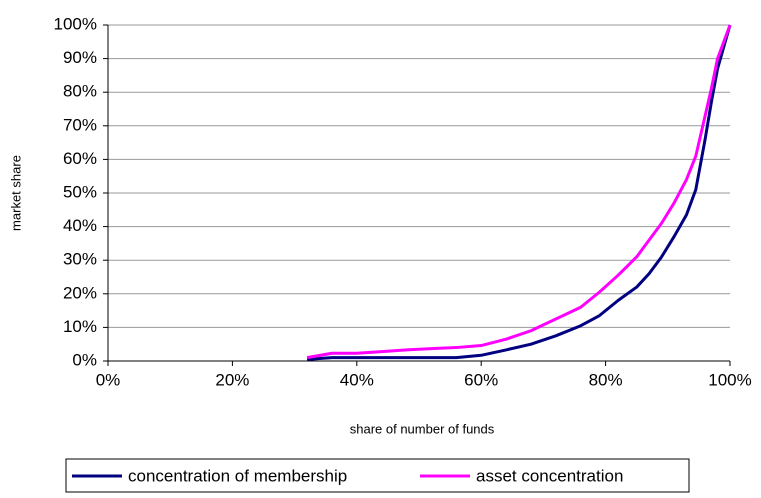  What do you see at coordinates (80, 225) in the screenshot?
I see `y-tick-label: 40%` at bounding box center [80, 225].